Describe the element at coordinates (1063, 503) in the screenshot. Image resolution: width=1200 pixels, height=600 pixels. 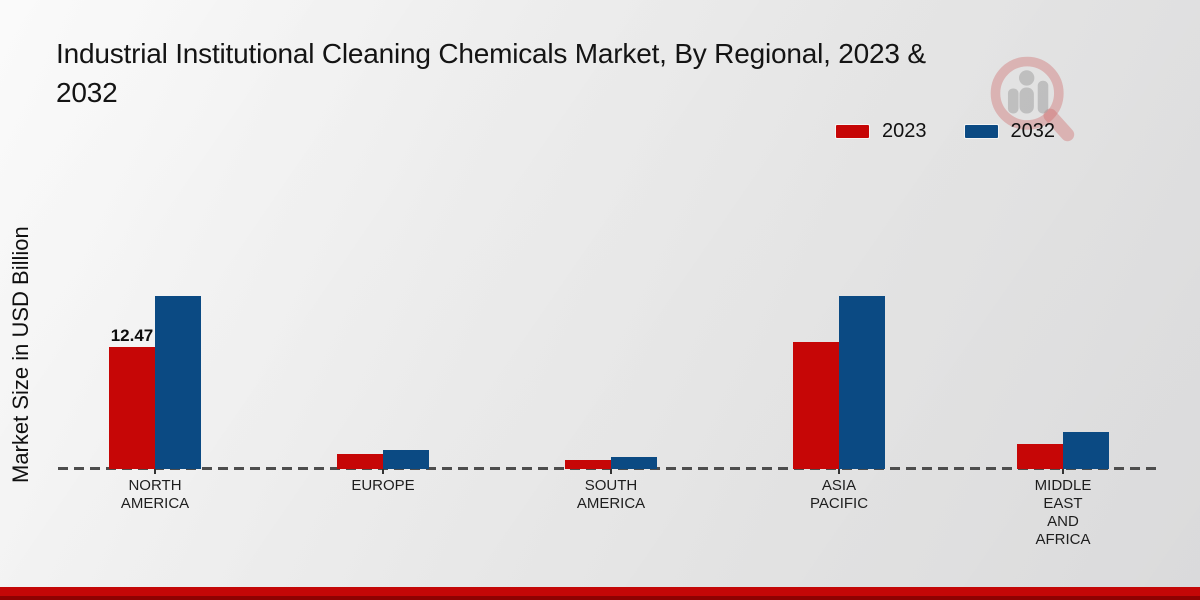
I see `x-axis-label-line: EAST` at that location.